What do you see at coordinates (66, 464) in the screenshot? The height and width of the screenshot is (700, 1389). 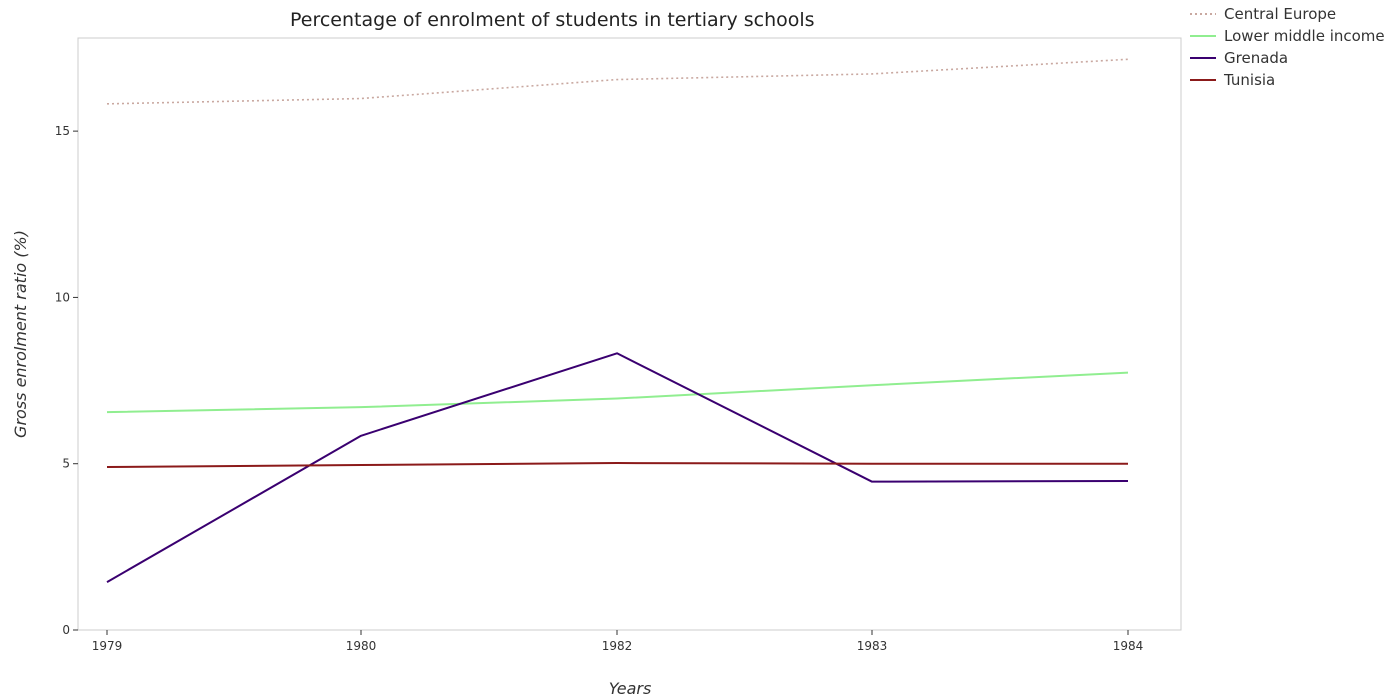 I see `y-tick-label-1: 5` at bounding box center [66, 464].